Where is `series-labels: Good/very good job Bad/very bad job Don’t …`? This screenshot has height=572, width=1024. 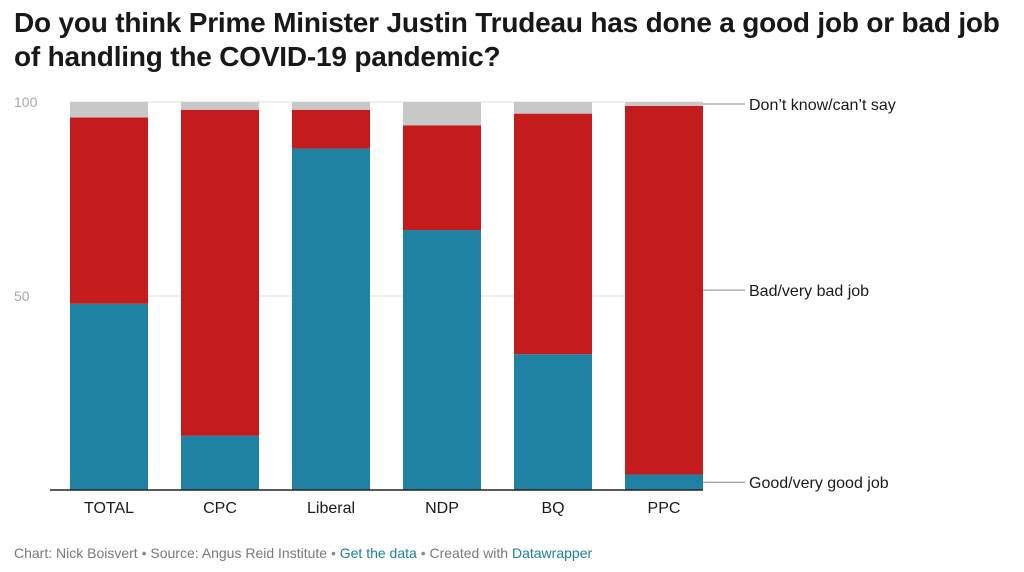 series-labels: Good/very good job Bad/very bad job Don’t … is located at coordinates (799, 294).